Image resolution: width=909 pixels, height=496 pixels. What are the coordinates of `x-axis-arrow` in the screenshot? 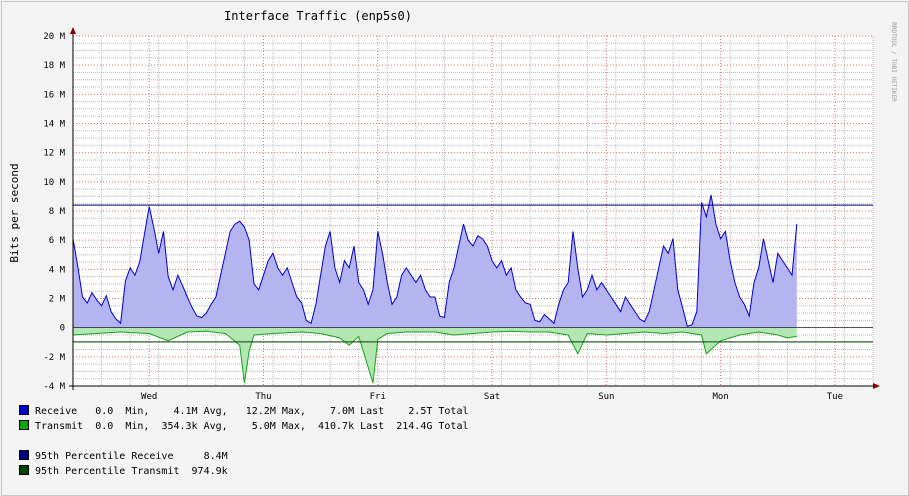 It's located at (876, 386).